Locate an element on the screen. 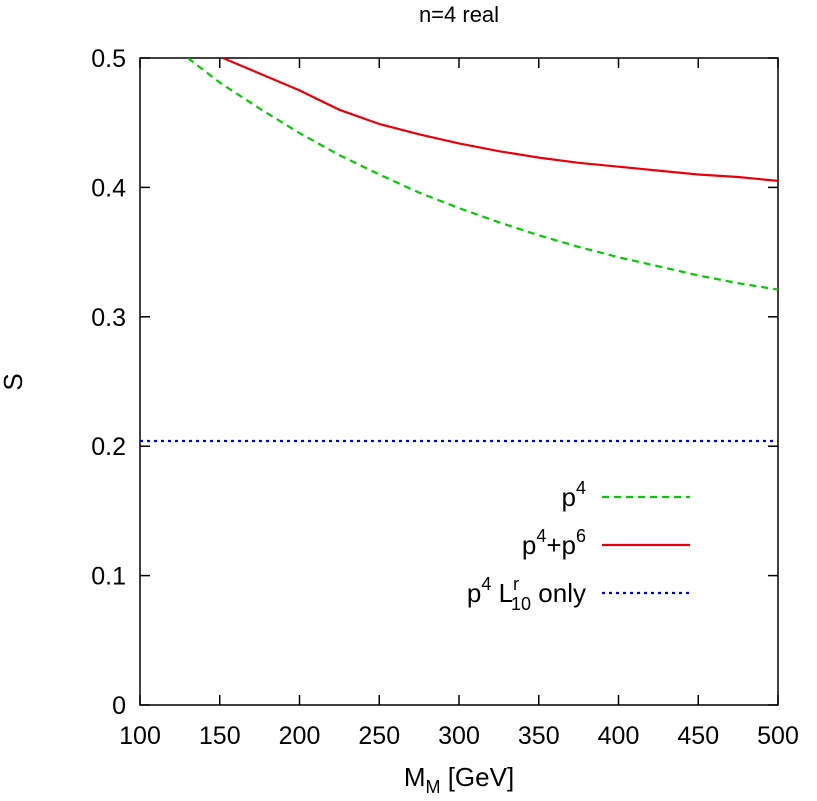 This screenshot has height=801, width=817. legend-label-part: 10 is located at coordinates (521, 604).